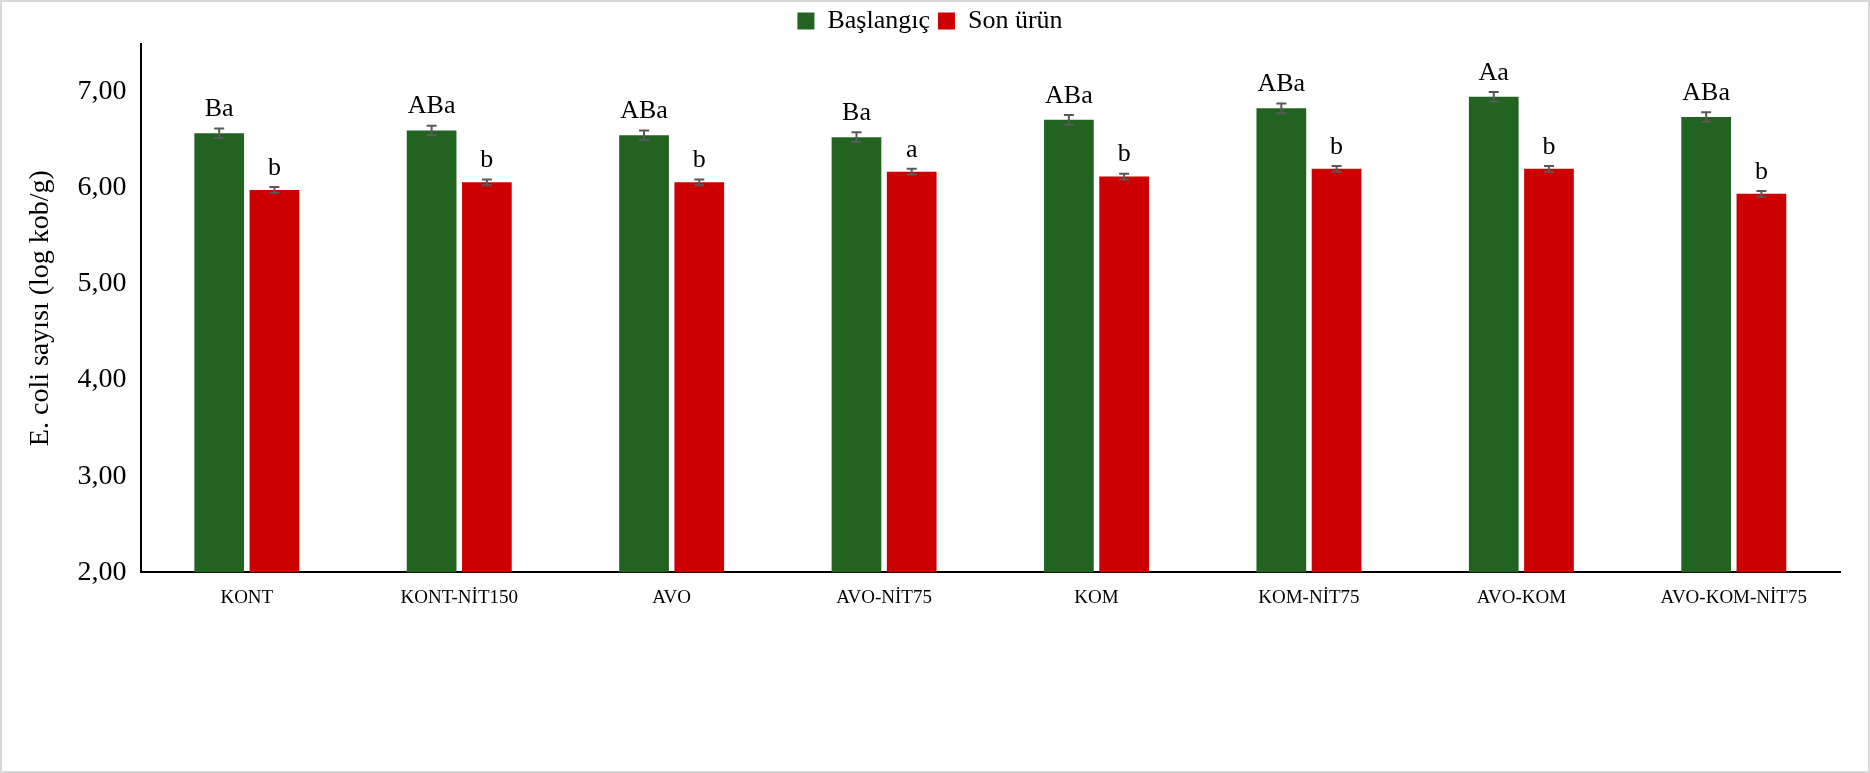 This screenshot has height=773, width=1870. What do you see at coordinates (102, 186) in the screenshot?
I see `y-tick-label: 6,00` at bounding box center [102, 186].